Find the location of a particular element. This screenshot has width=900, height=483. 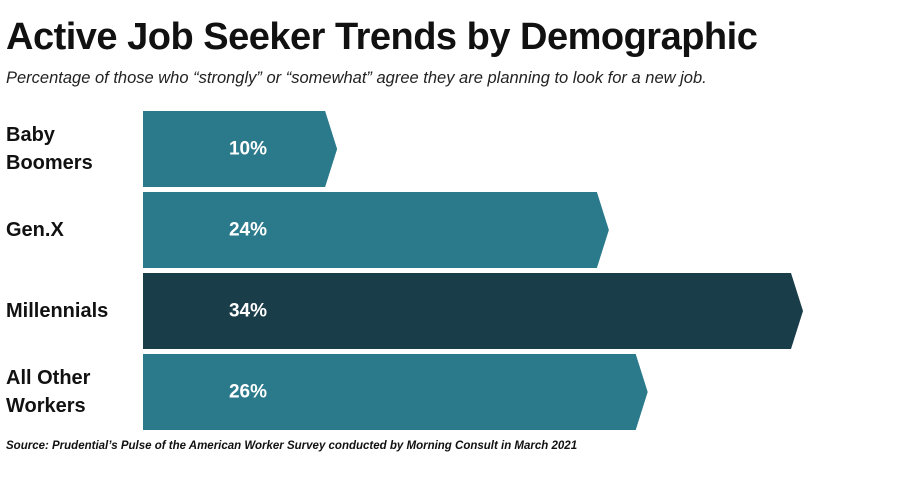

data-label: 24% is located at coordinates (248, 230).